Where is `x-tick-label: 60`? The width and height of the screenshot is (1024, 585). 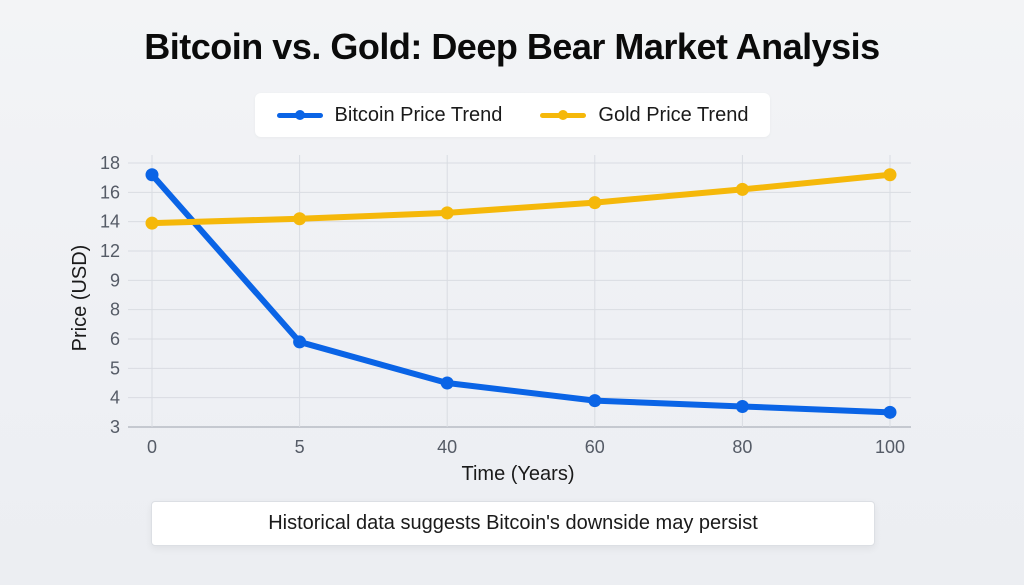 x-tick-label: 60 is located at coordinates (595, 447).